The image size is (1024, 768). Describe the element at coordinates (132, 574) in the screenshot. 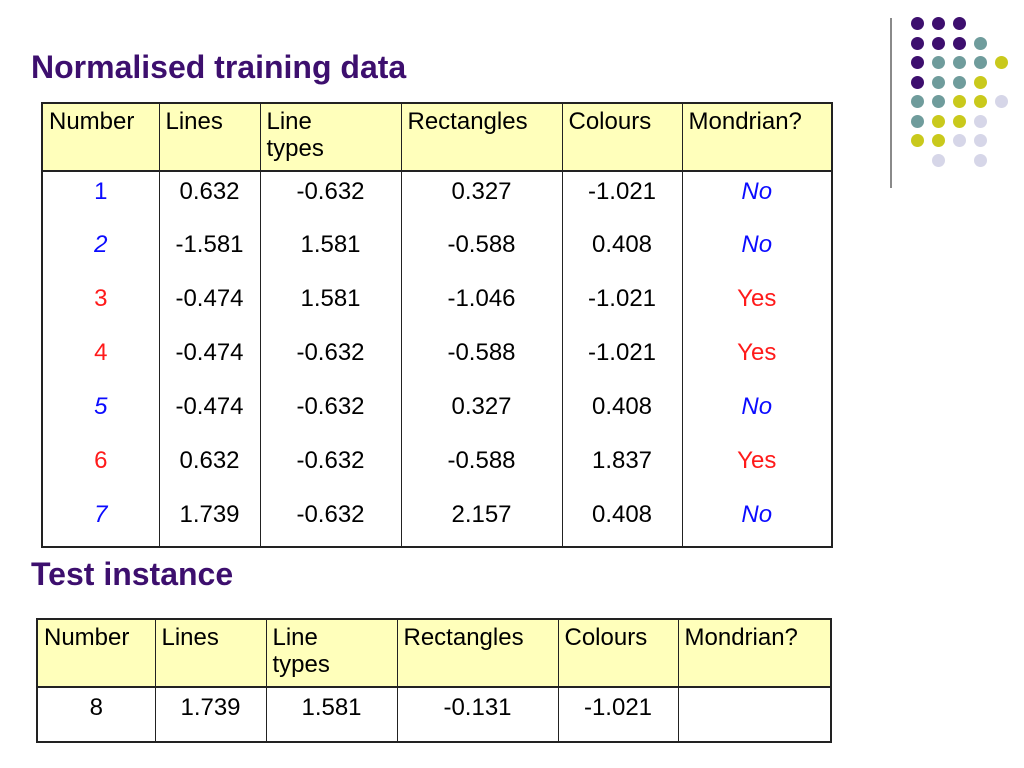

I see `test-instance-title: Test instance` at that location.